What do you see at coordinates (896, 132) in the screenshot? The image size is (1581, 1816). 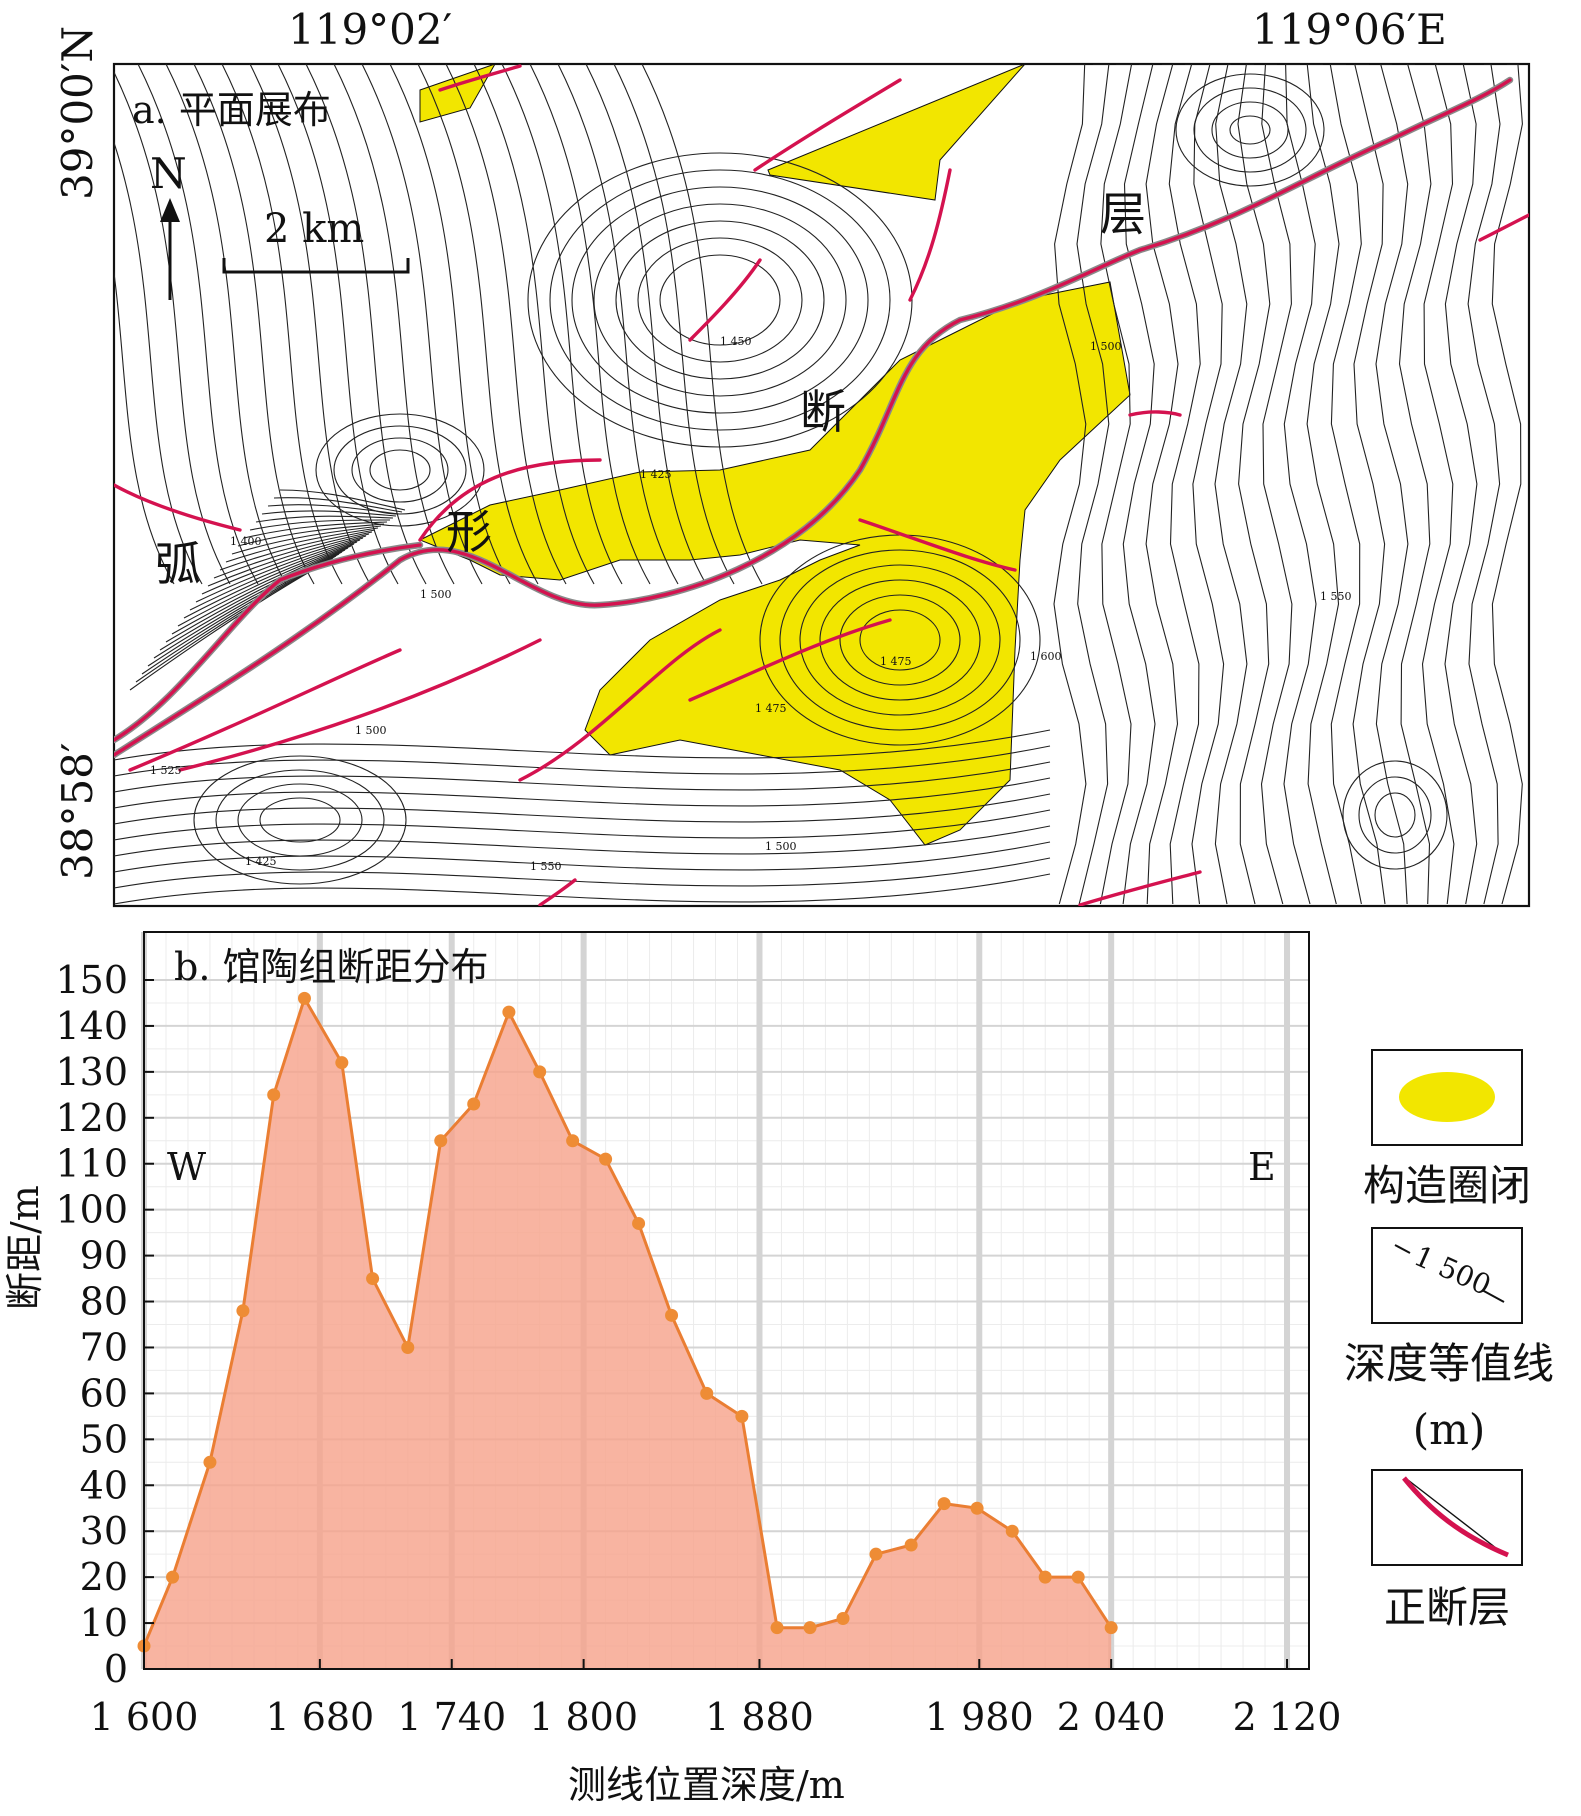 I see `closure-north` at bounding box center [896, 132].